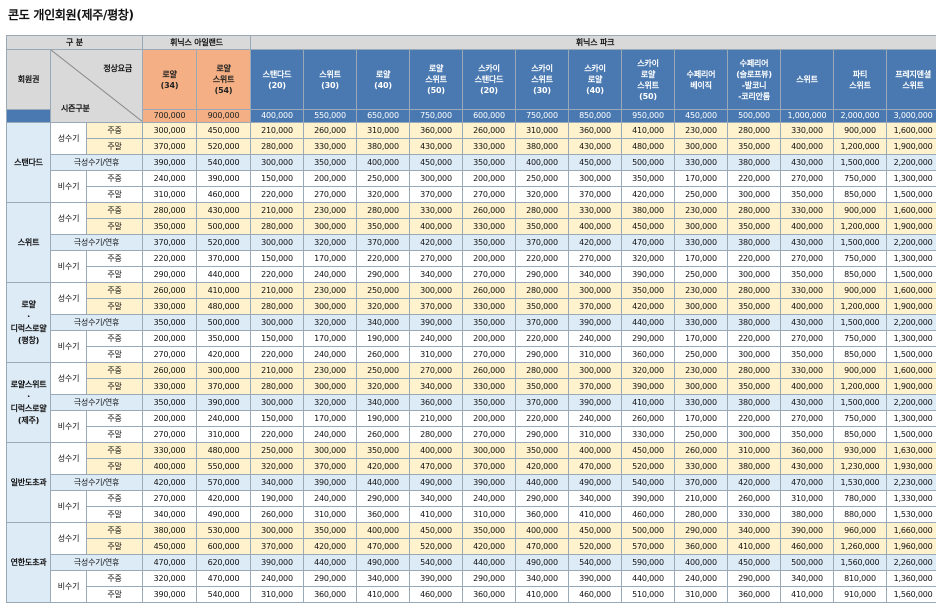 This screenshot has height=603, width=936. Describe the element at coordinates (383, 482) in the screenshot. I see `rate-cell: 440,000` at that location.